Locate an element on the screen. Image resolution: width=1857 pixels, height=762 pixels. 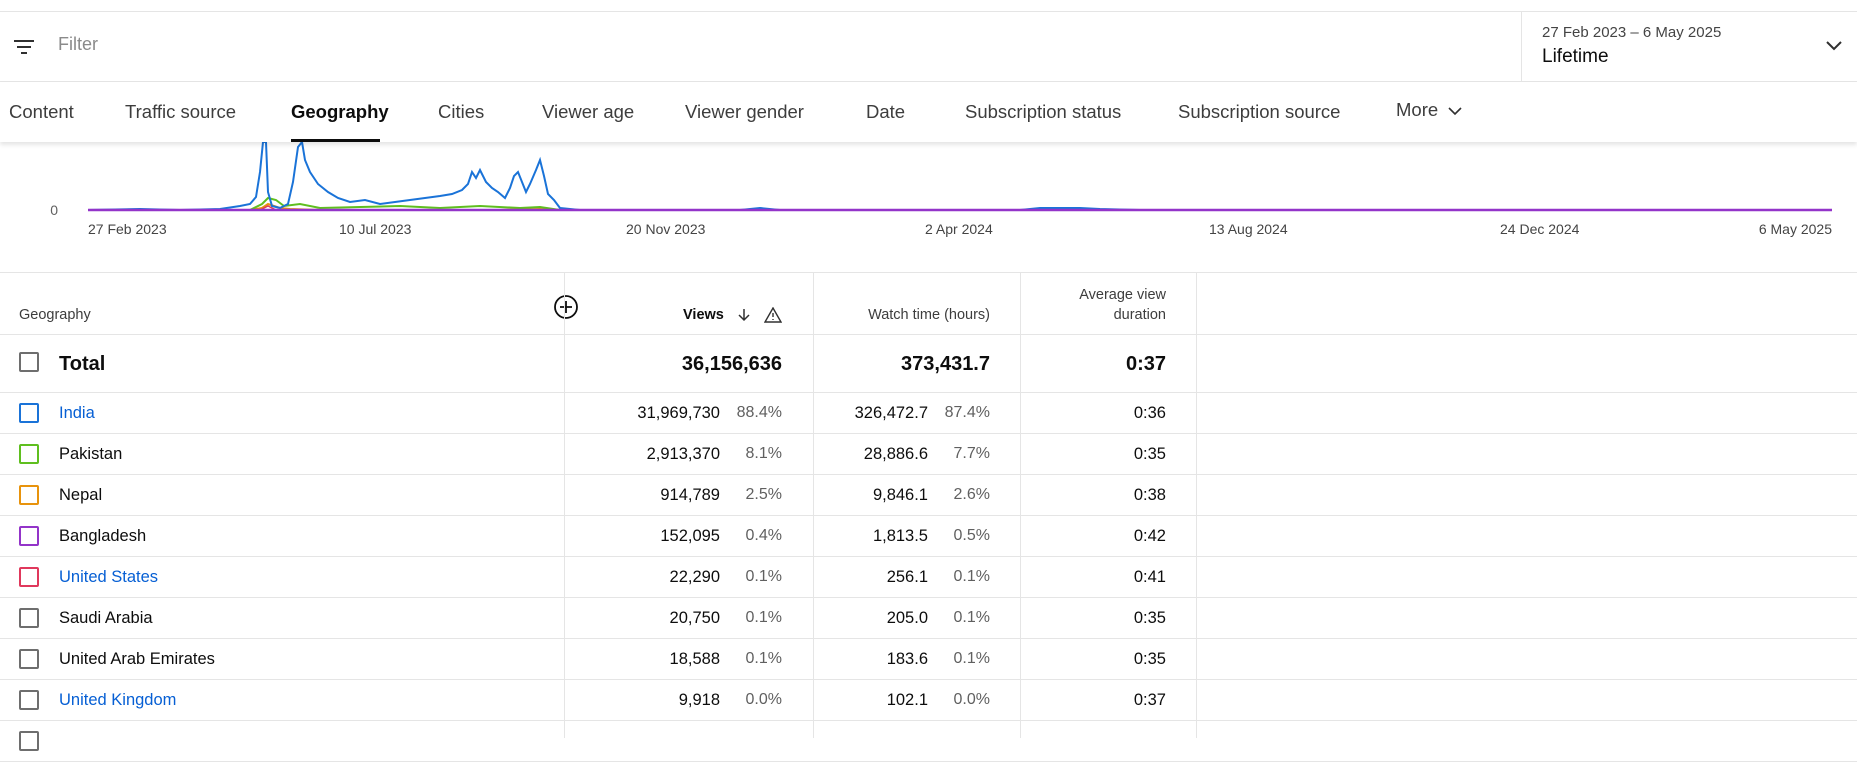
date-range-text: 27 Feb 2023 – 6 May 2025 is located at coordinates (1632, 32).